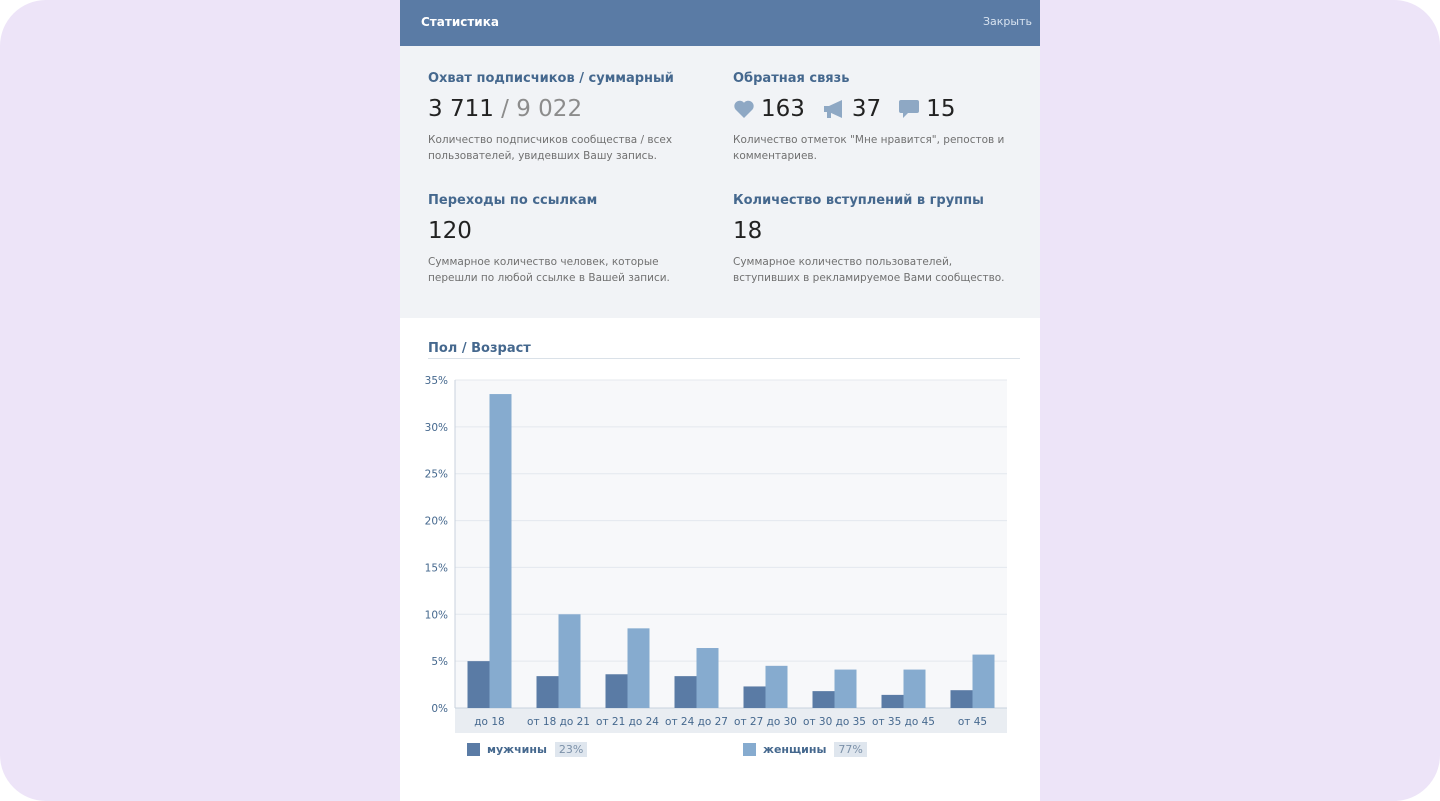 The height and width of the screenshot is (801, 1440). What do you see at coordinates (834, 109) in the screenshot?
I see `megaphone-icon` at bounding box center [834, 109].